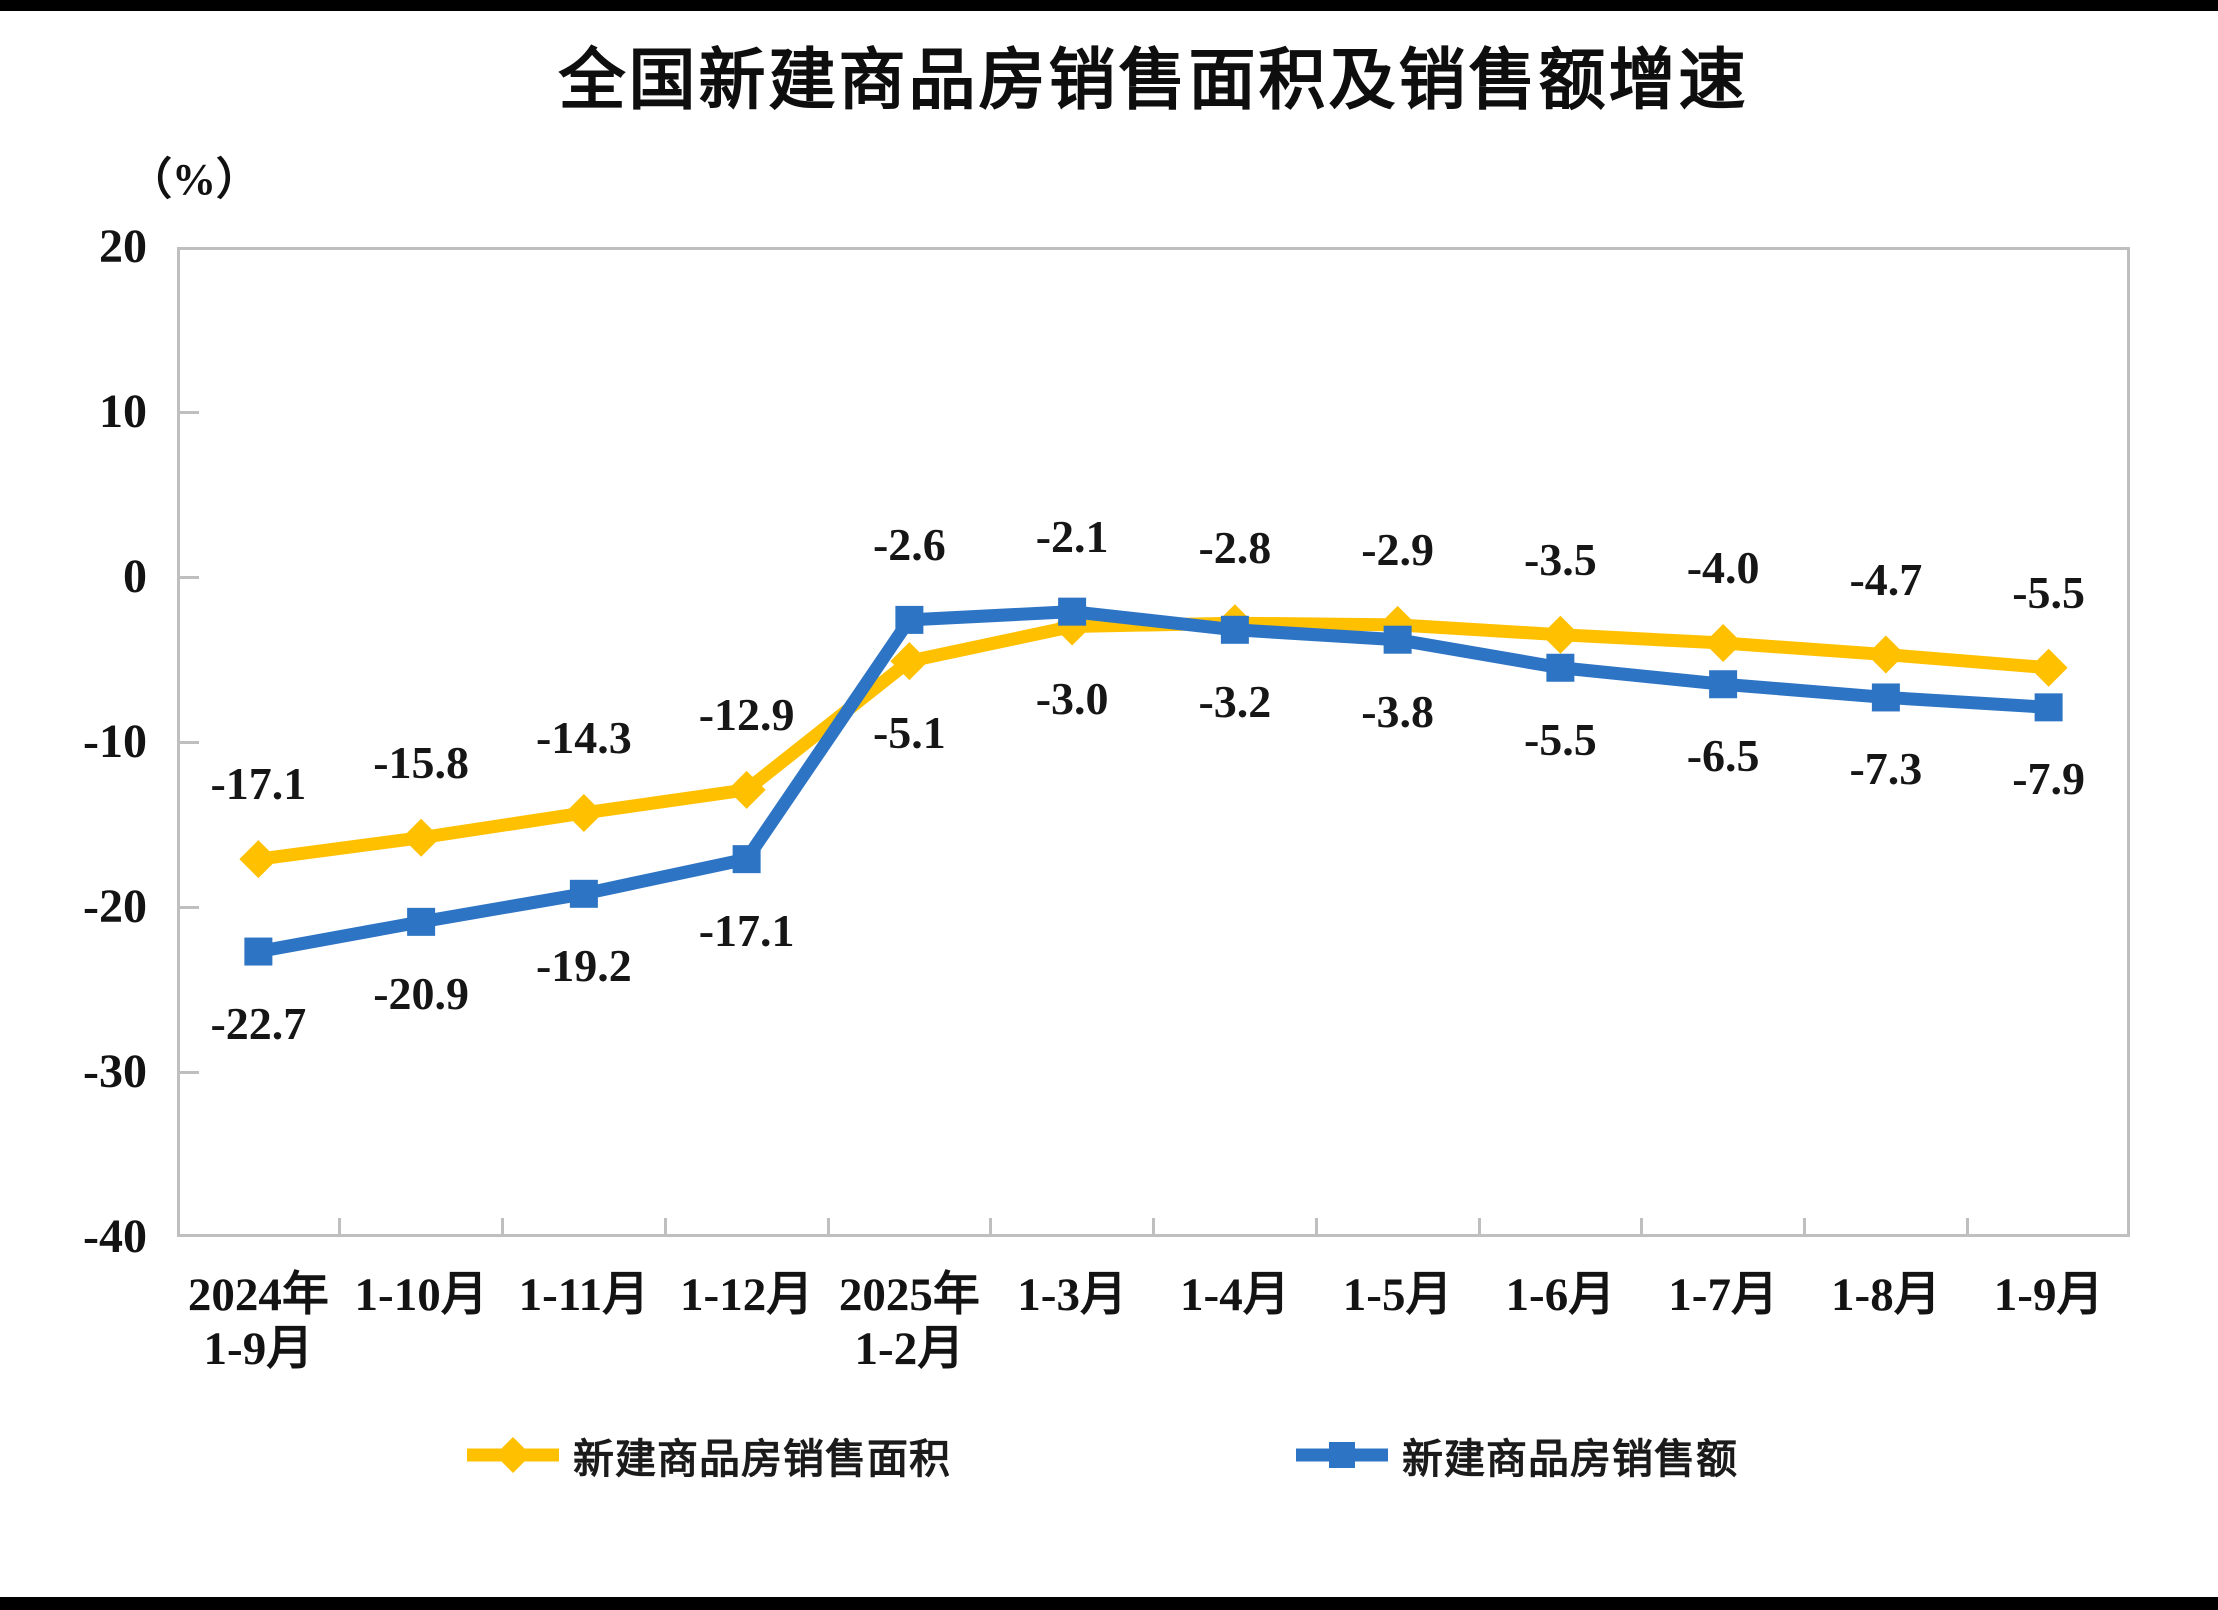  What do you see at coordinates (583, 737) in the screenshot?
I see `data-label: -14.3` at bounding box center [583, 737].